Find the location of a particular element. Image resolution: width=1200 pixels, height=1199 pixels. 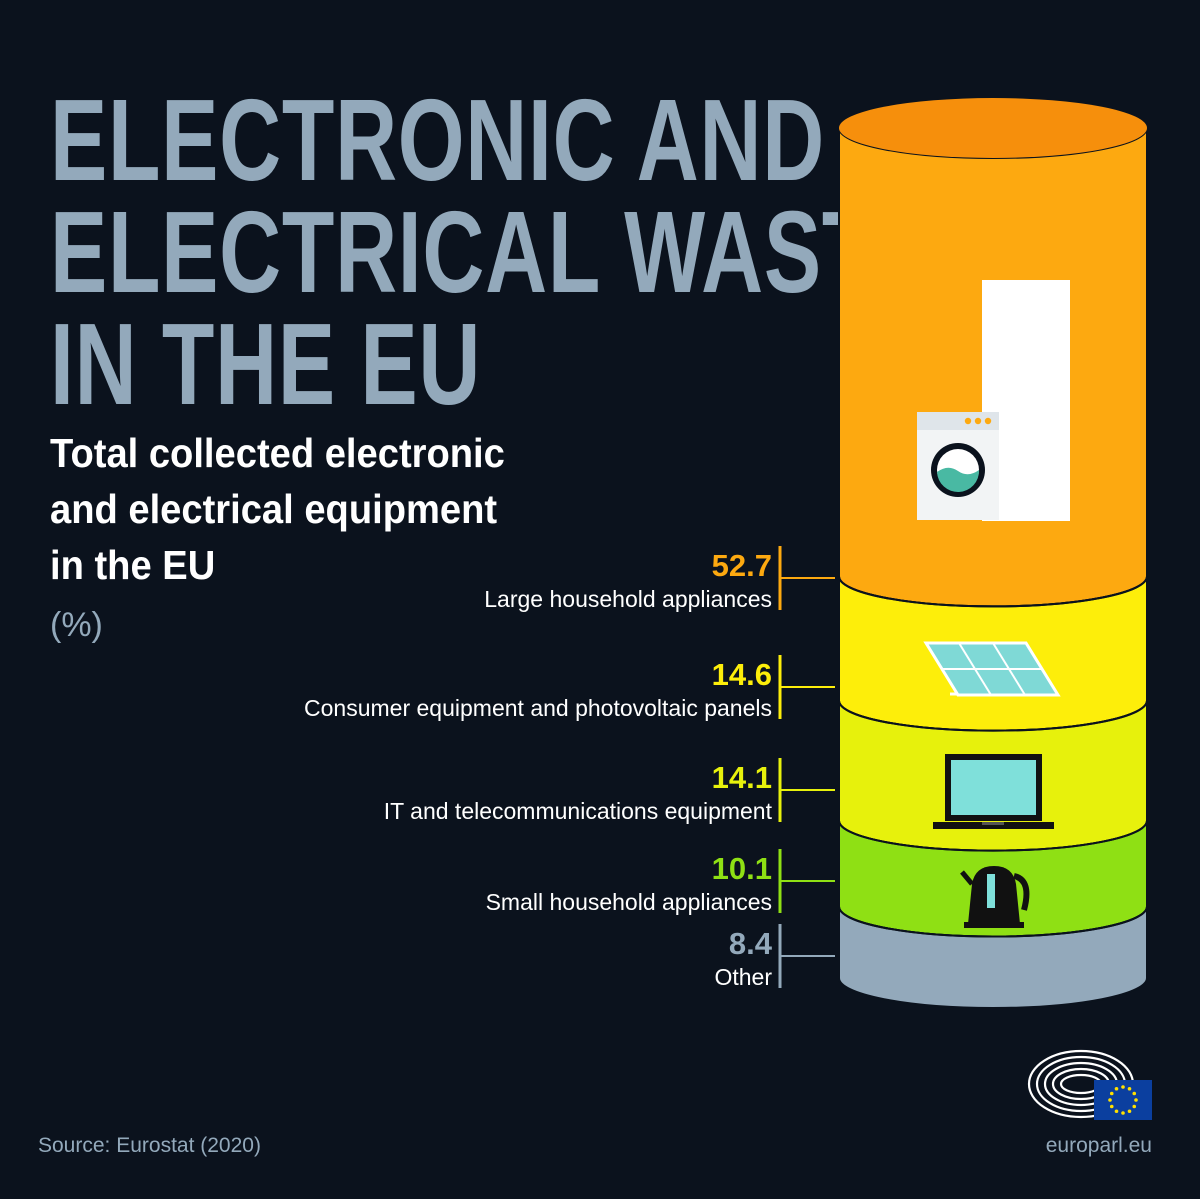

callout-it: 14.1 IT and telecommunications equipment is located at coordinates (609, 791).